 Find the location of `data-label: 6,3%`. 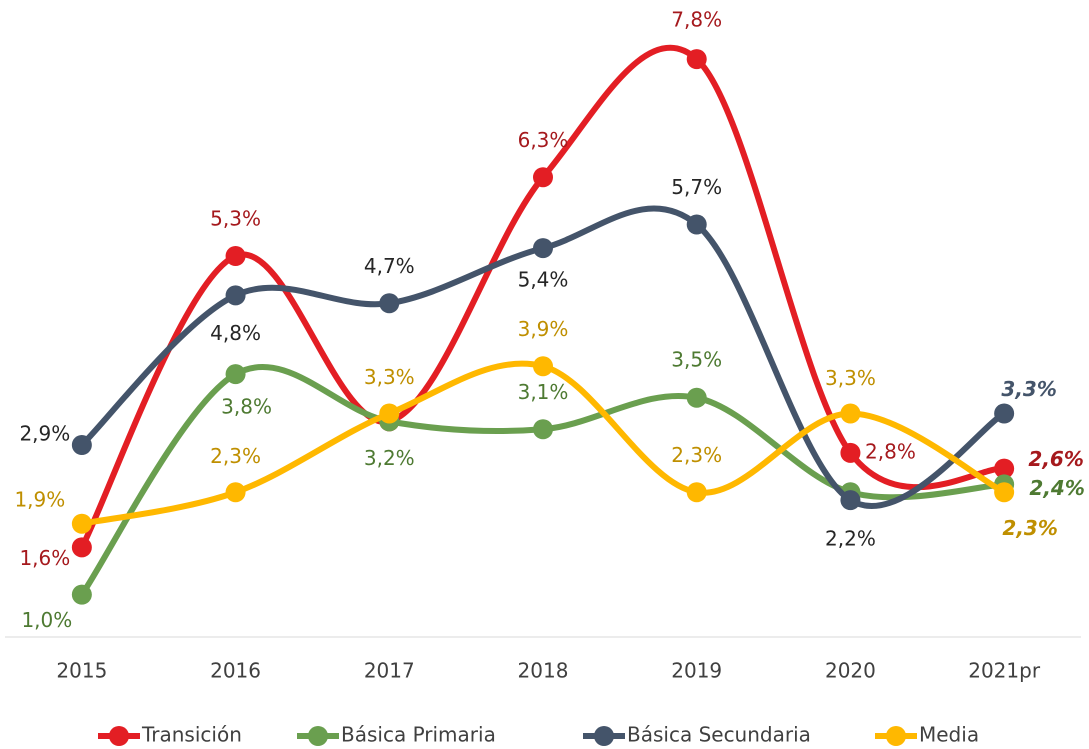

data-label: 6,3% is located at coordinates (543, 140).